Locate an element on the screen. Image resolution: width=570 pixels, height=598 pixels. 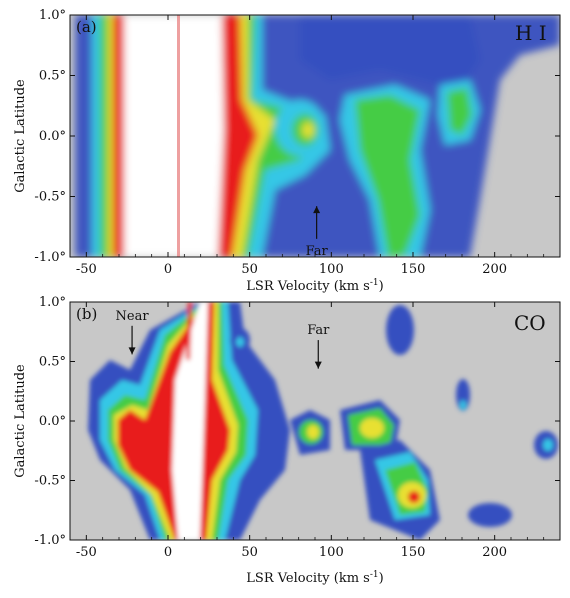
panel-b-annotations: Near Far is located at coordinates (223, 339).